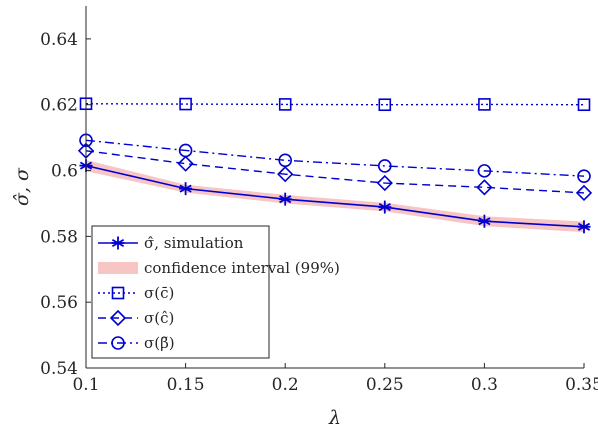 This screenshot has width=598, height=437. Describe the element at coordinates (59, 369) in the screenshot. I see `y-tick-label: 0.54` at that location.